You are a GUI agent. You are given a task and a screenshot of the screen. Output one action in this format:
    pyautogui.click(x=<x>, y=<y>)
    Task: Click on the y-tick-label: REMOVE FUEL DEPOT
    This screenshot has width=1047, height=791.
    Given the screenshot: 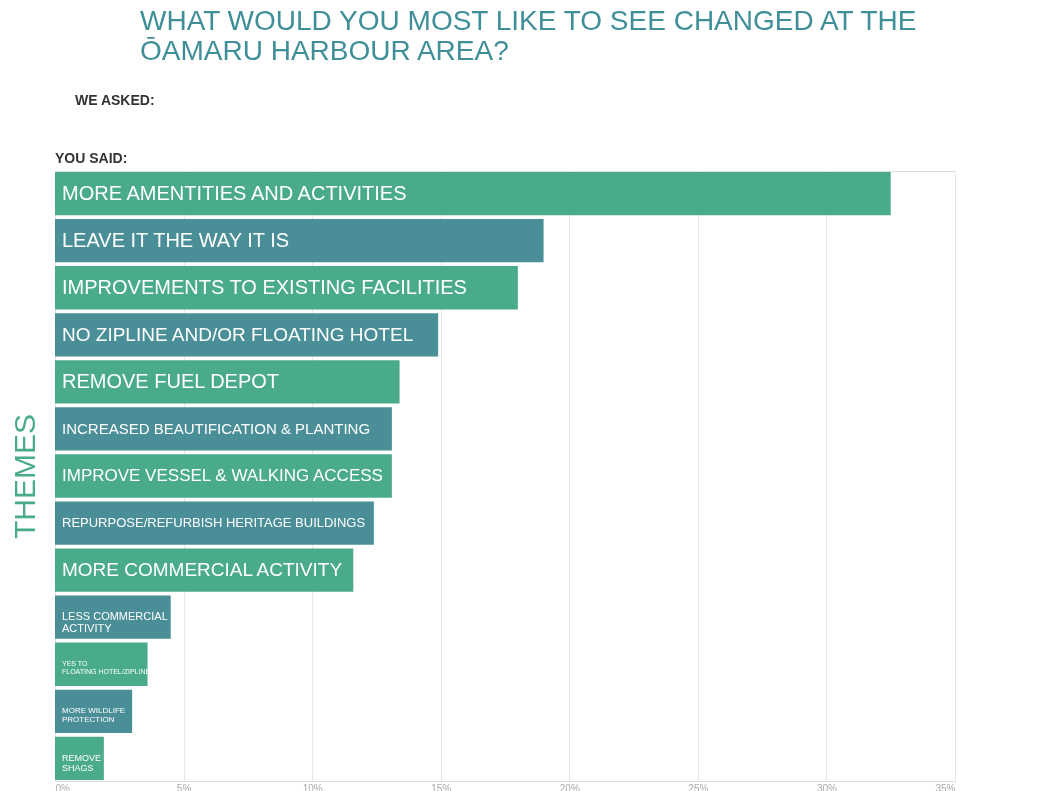 What is the action you would take?
    pyautogui.click(x=171, y=380)
    